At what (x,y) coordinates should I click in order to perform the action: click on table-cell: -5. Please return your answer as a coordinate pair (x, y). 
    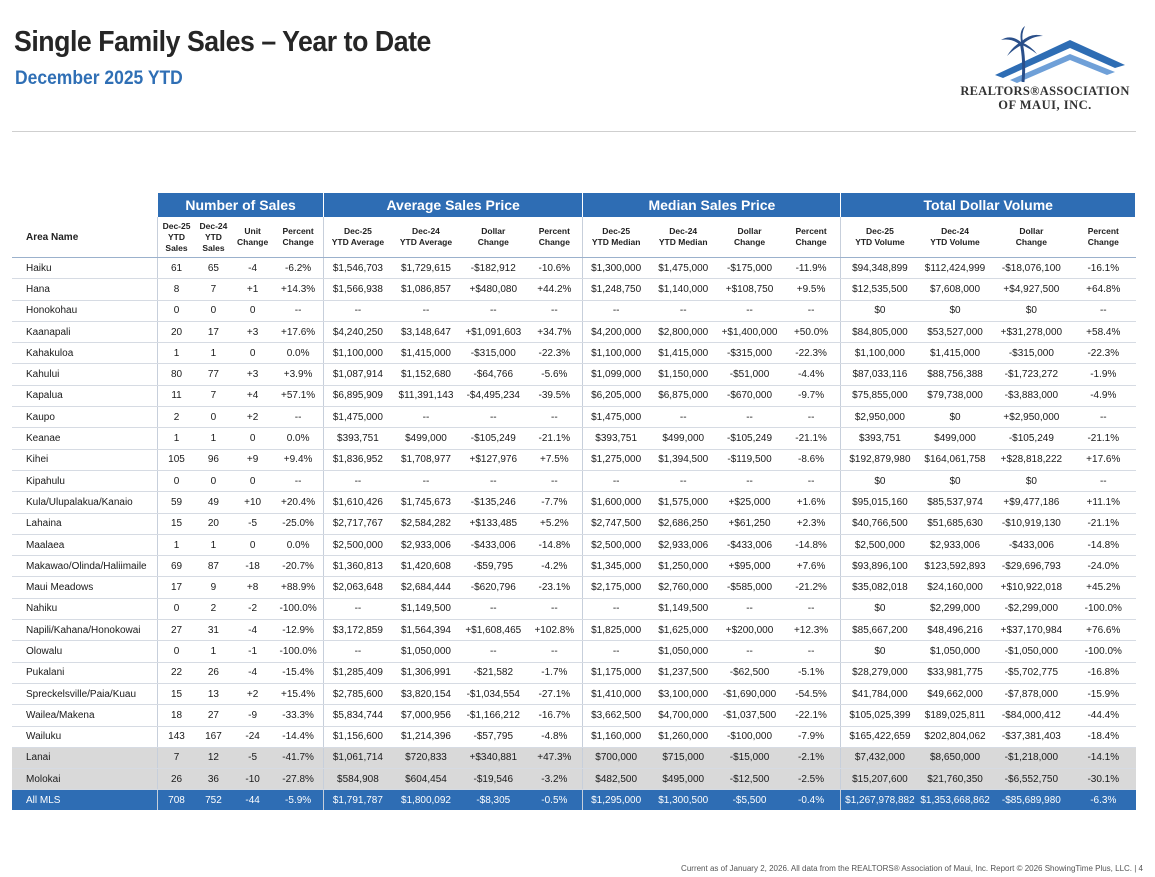
    Looking at the image, I should click on (253, 758).